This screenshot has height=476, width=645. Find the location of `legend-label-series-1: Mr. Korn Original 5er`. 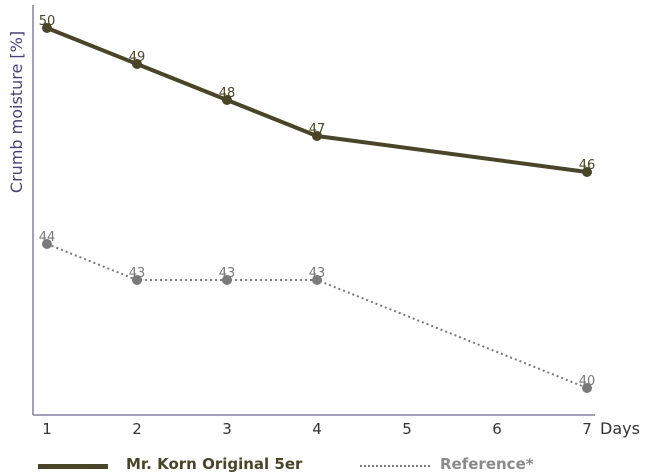

legend-label-series-1: Mr. Korn Original 5er is located at coordinates (214, 464).